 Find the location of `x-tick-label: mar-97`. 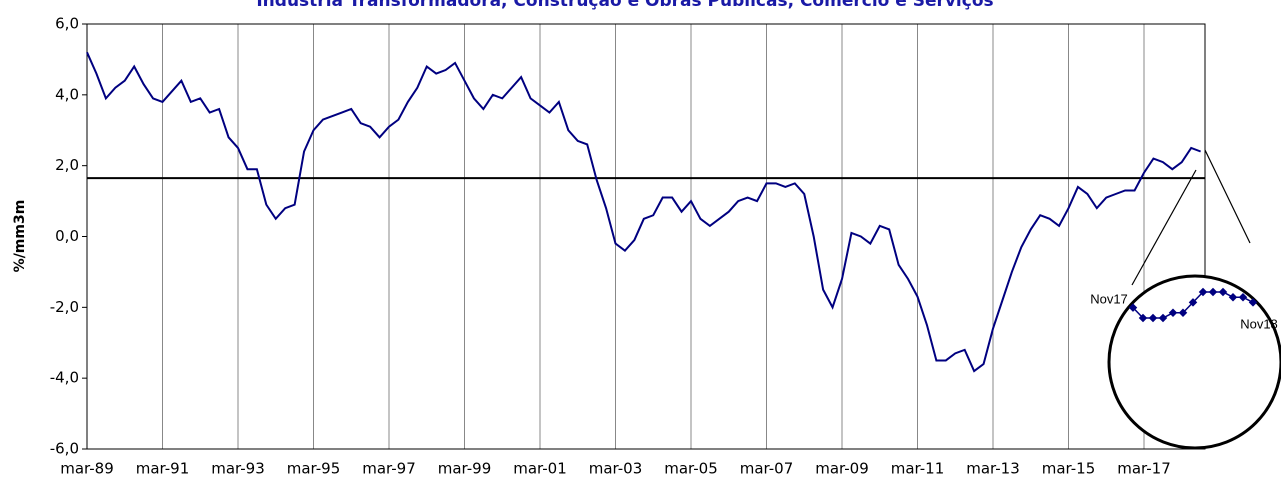

x-tick-label: mar-97 is located at coordinates (389, 469).